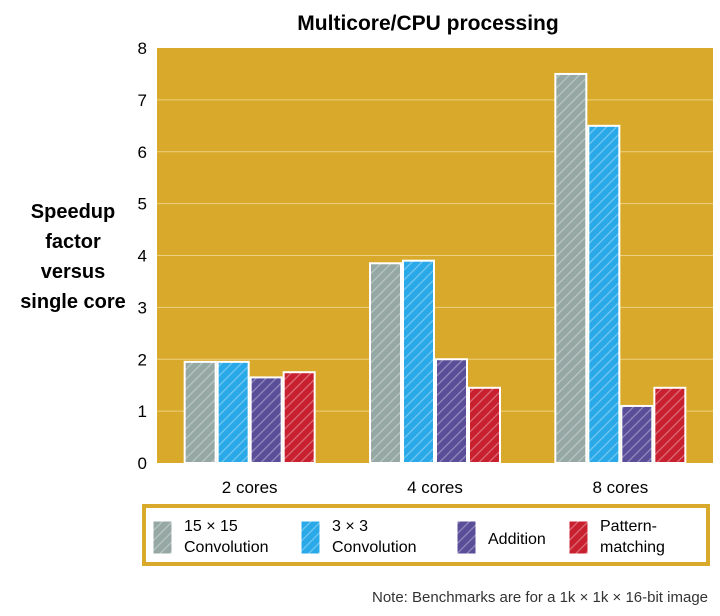 Image resolution: width=720 pixels, height=616 pixels. I want to click on legend-label: Addition, so click(517, 539).